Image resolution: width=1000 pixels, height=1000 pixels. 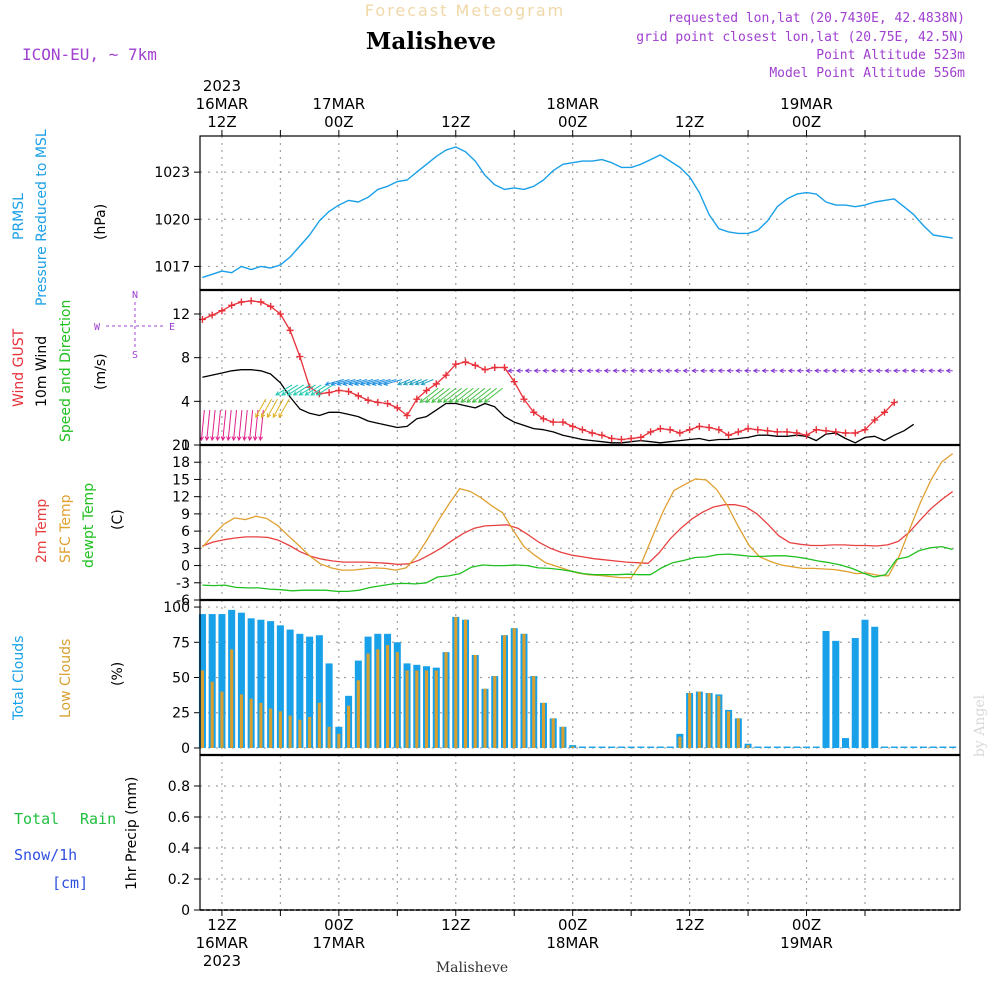 I want to click on top-time-label: 00Z, so click(x=806, y=122).